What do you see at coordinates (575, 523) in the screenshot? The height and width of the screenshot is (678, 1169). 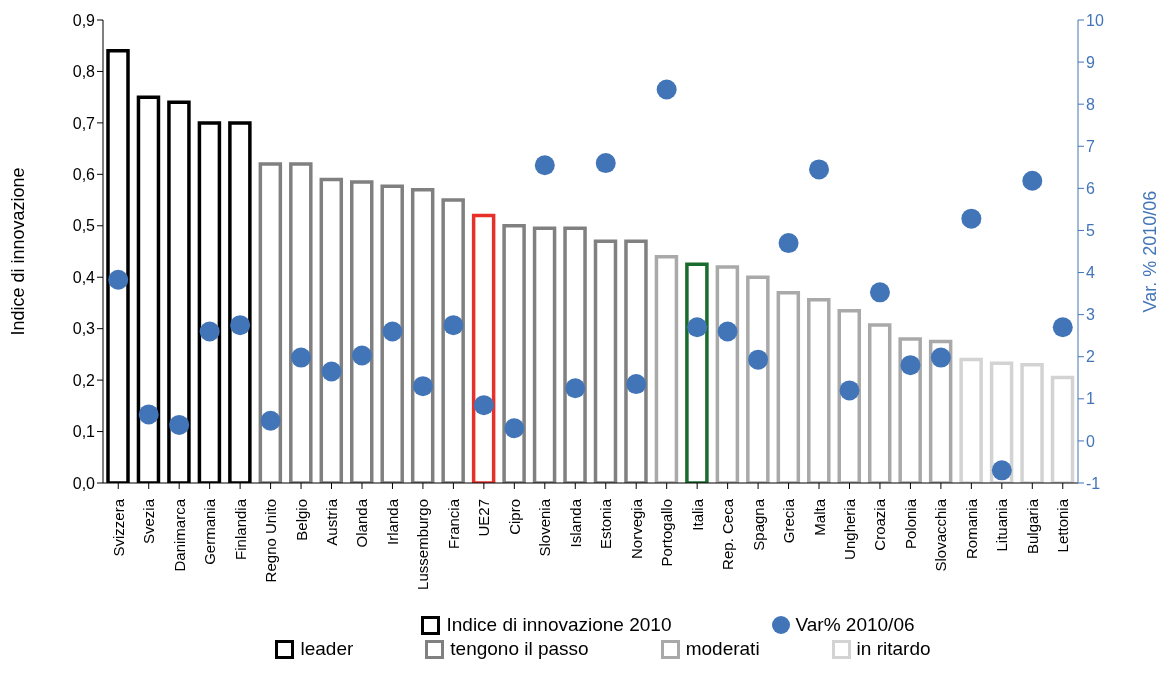 I see `x-tick-label: Islanda` at bounding box center [575, 523].